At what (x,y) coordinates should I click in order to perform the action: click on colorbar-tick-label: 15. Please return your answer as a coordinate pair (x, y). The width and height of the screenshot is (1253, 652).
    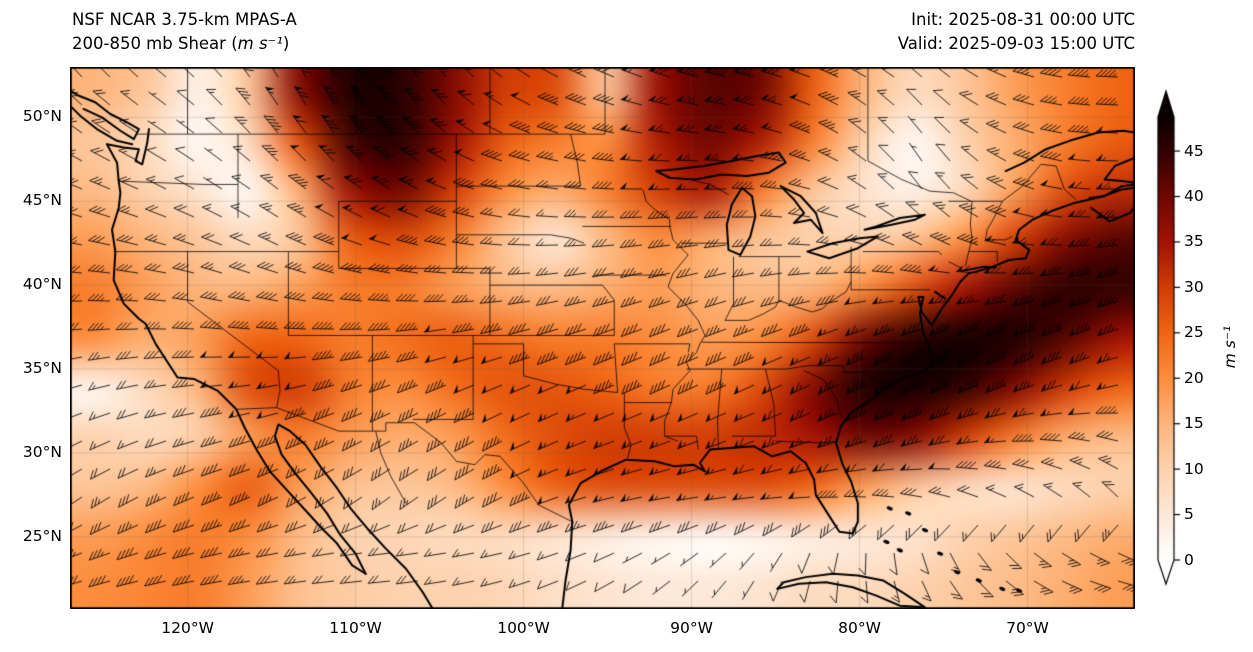
    Looking at the image, I should click on (1194, 423).